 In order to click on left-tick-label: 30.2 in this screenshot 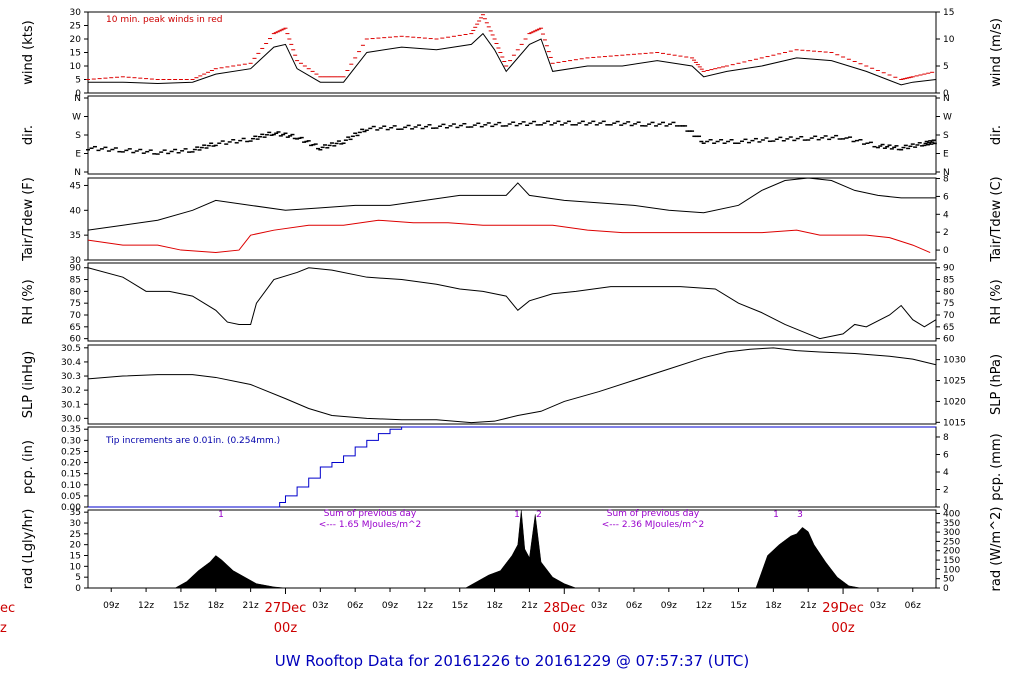, I will do `click(71, 391)`.